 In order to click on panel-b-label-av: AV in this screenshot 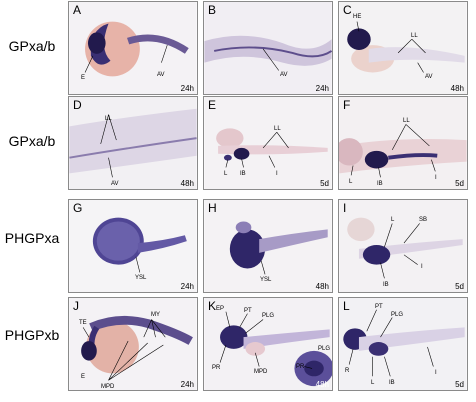, I will do `click(284, 75)`.